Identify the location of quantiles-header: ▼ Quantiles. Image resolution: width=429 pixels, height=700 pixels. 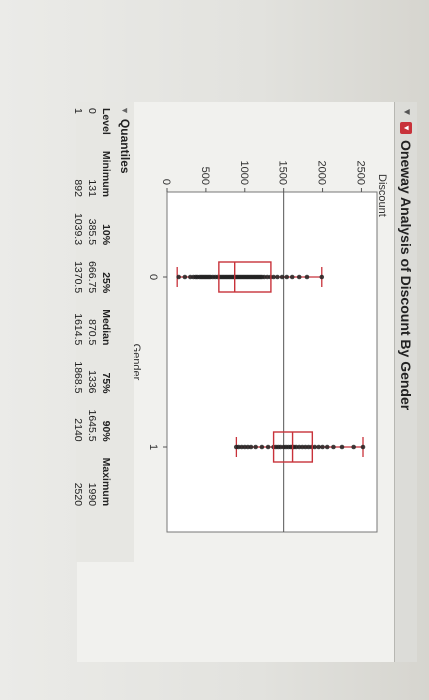
(125, 140).